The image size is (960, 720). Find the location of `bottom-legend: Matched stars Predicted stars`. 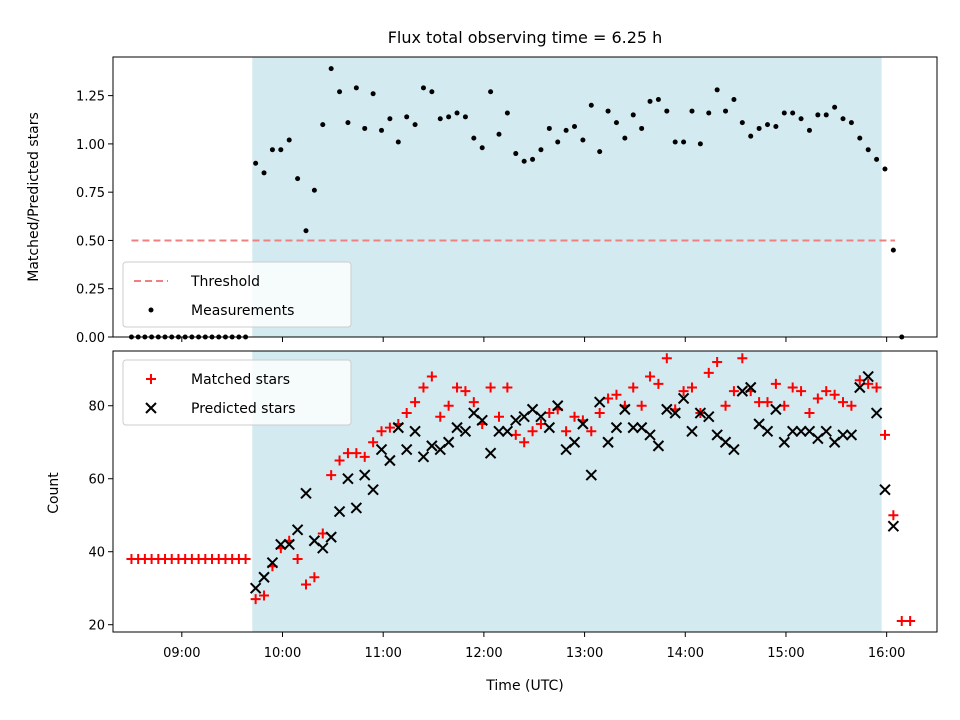

bottom-legend: Matched stars Predicted stars is located at coordinates (237, 392).